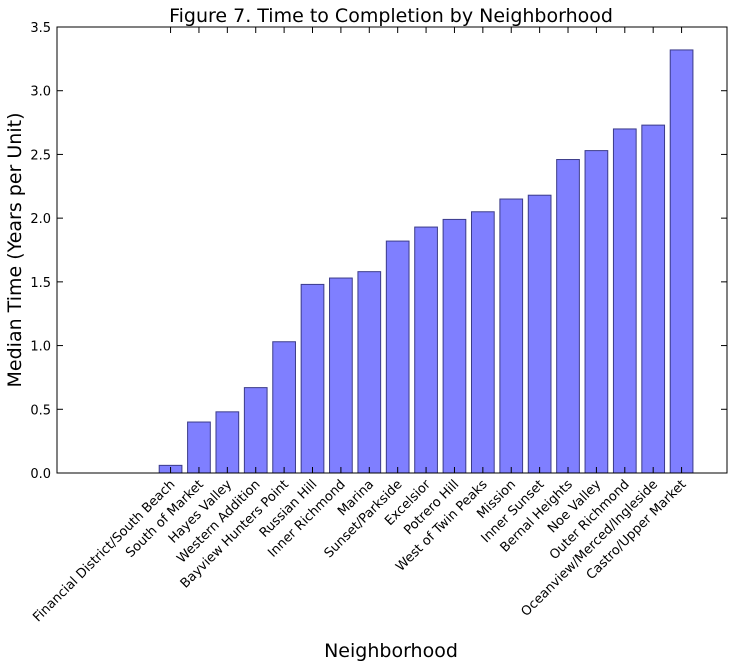  What do you see at coordinates (40, 92) in the screenshot?
I see `y-tick-label-6: 3.0` at bounding box center [40, 92].